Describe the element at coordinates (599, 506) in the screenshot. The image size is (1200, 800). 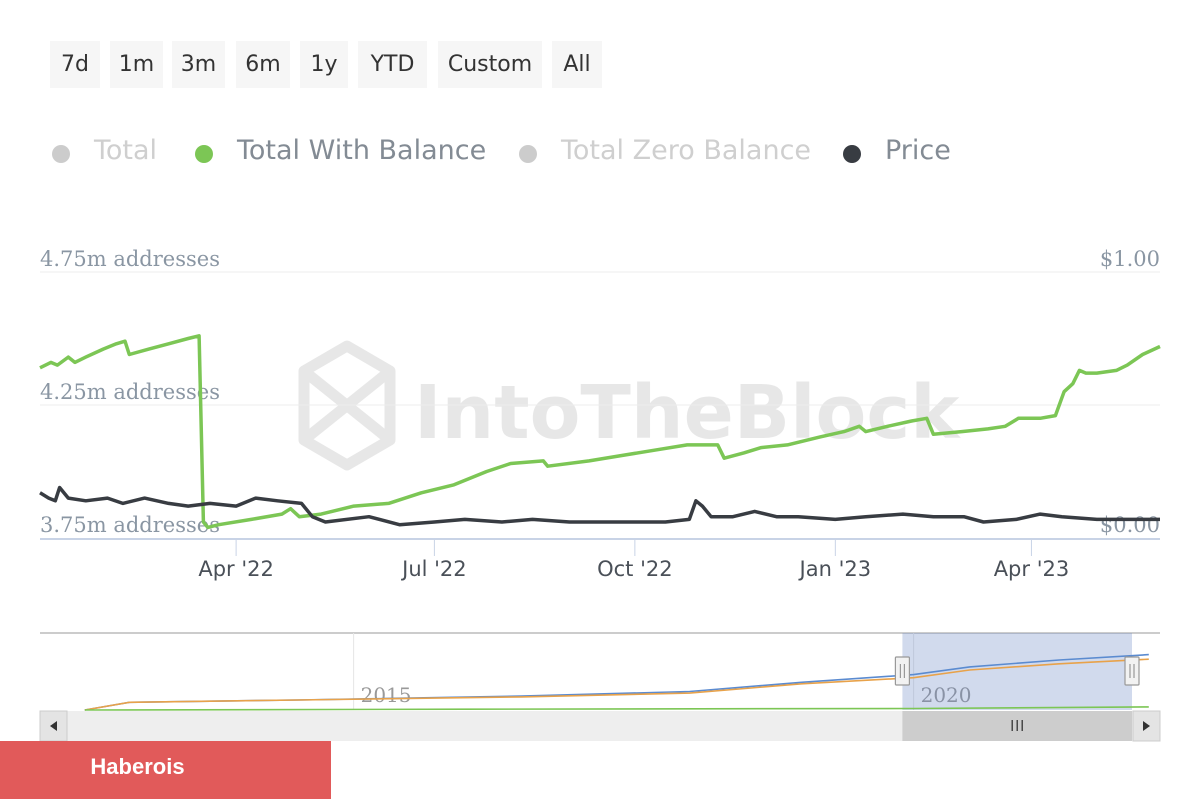
I see `series-line-price` at that location.